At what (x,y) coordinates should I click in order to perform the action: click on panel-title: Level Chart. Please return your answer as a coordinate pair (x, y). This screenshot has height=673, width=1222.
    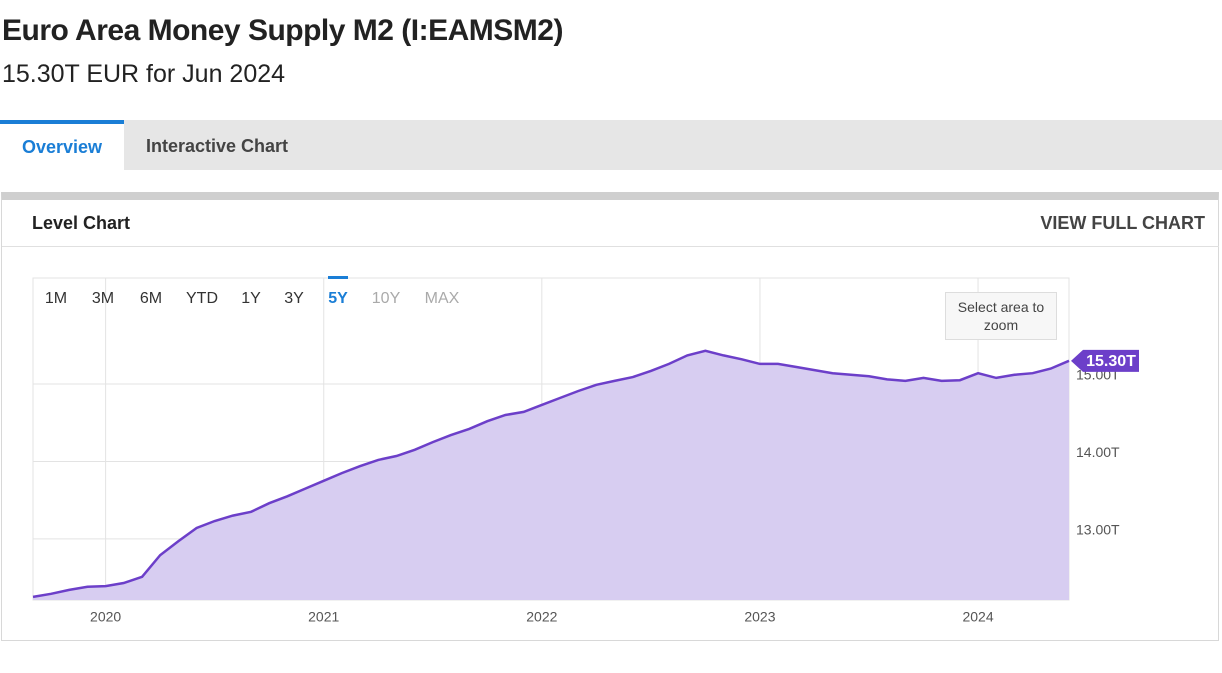
    Looking at the image, I should click on (81, 223).